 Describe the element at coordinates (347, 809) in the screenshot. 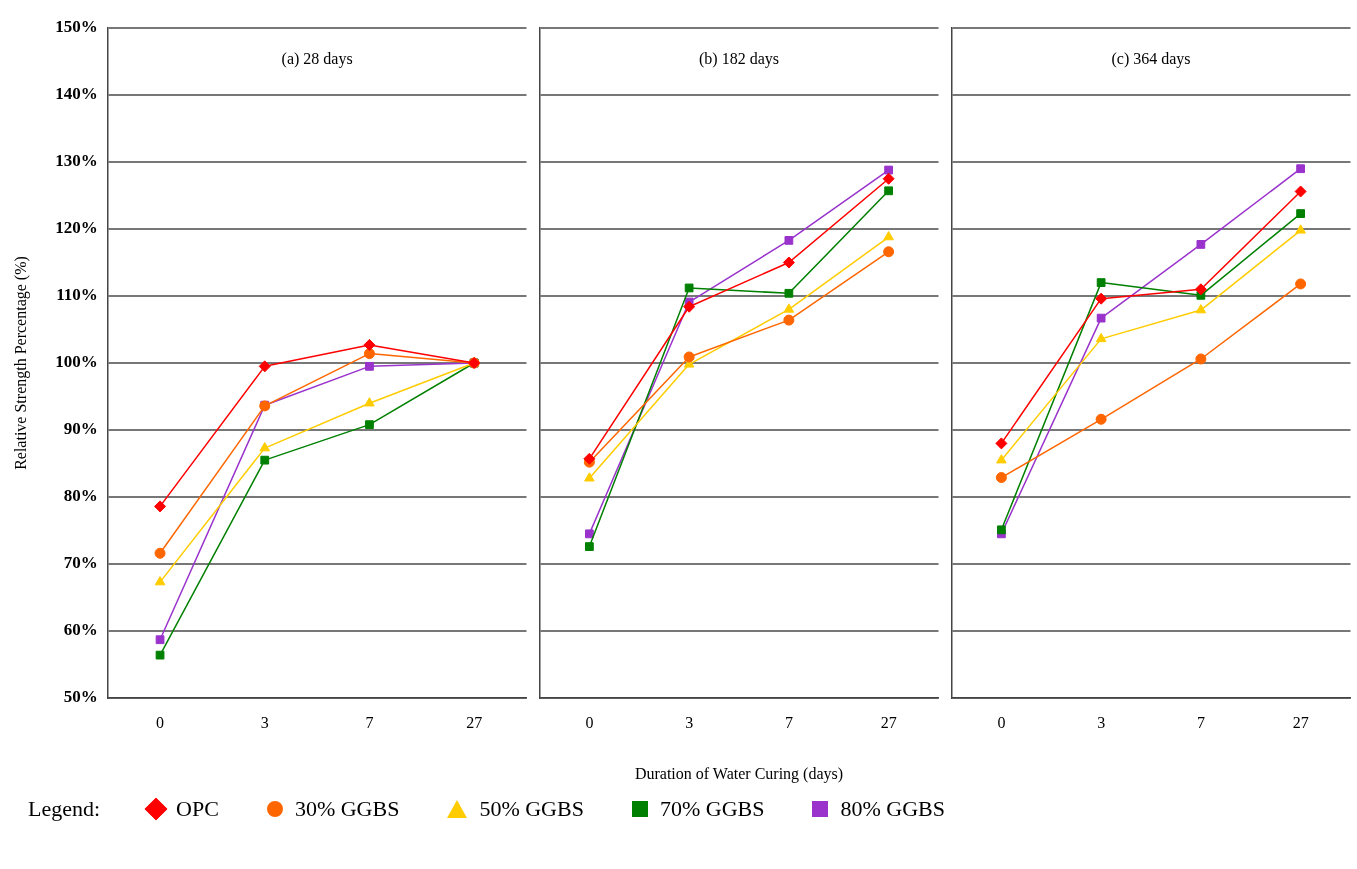

I see `legend-label: 30% GGBS` at that location.